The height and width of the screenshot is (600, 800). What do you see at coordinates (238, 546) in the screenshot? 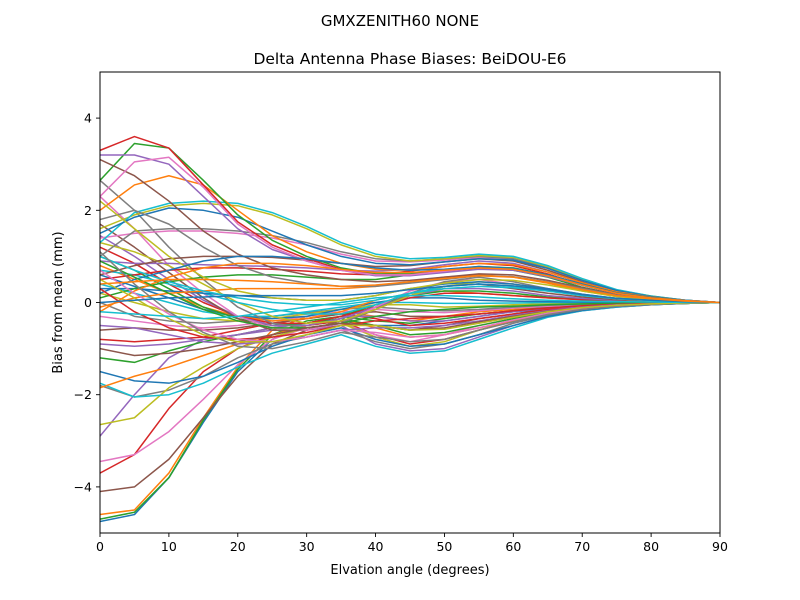
I see `x-tick-label: 20` at bounding box center [238, 546].